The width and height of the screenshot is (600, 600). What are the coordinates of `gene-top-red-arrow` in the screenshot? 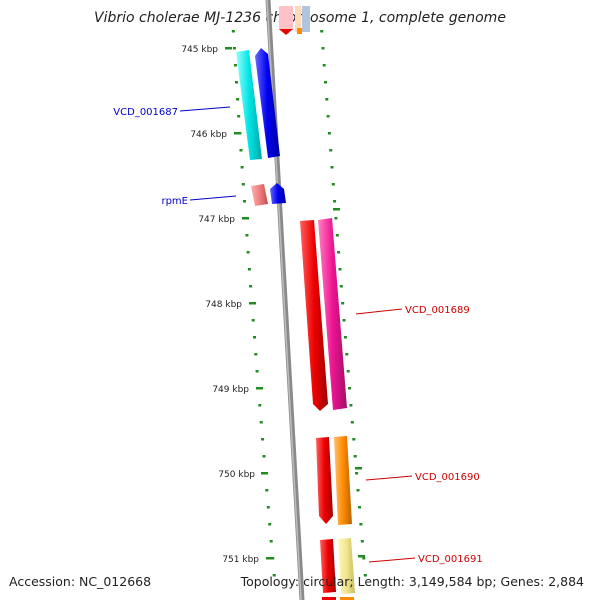 It's located at (286, 32).